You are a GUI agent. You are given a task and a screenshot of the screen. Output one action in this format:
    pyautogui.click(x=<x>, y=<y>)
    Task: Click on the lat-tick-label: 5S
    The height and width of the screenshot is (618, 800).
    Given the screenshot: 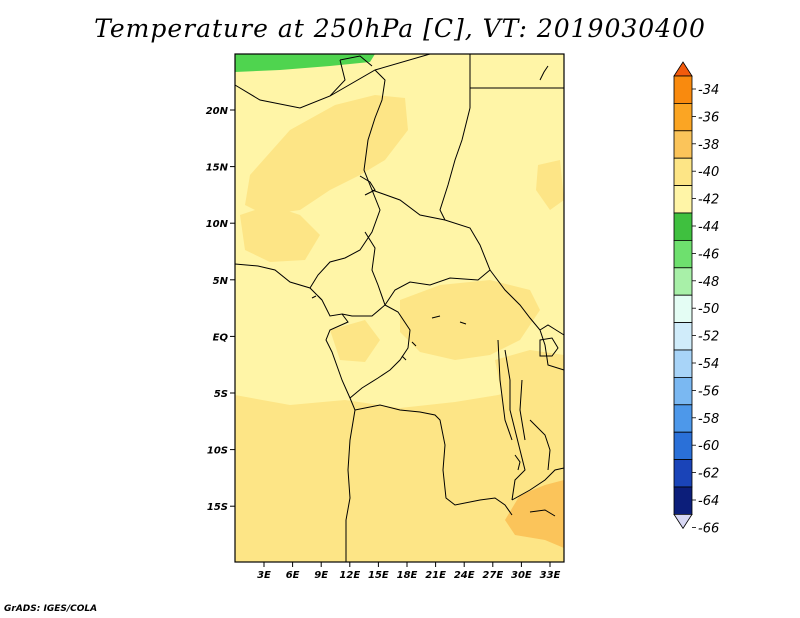 What is the action you would take?
    pyautogui.click(x=221, y=394)
    